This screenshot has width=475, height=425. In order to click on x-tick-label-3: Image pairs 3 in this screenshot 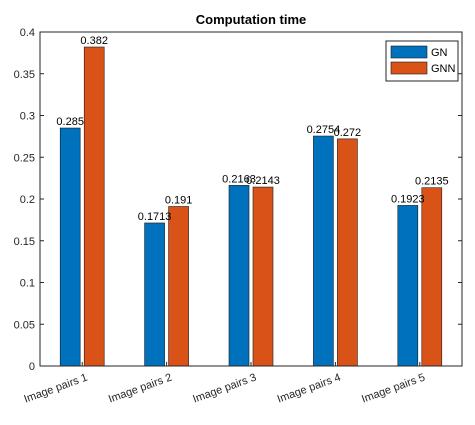, I will do `click(224, 389)`.